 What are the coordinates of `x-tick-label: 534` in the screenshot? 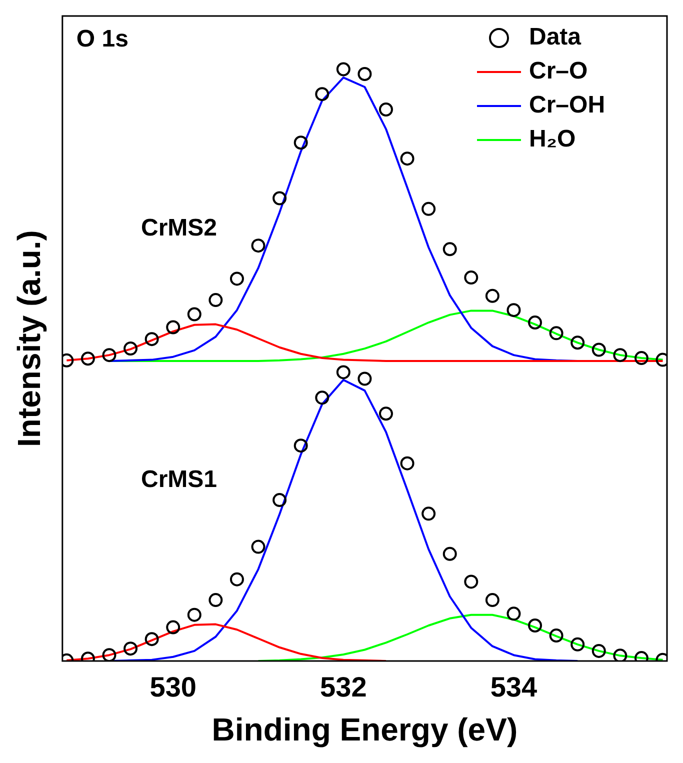 It's located at (514, 687).